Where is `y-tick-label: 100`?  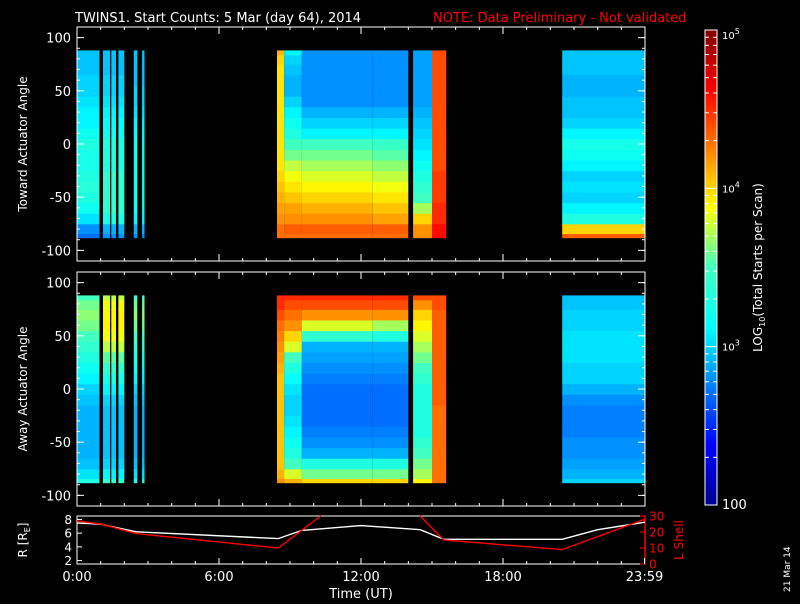 y-tick-label: 100 is located at coordinates (58, 39).